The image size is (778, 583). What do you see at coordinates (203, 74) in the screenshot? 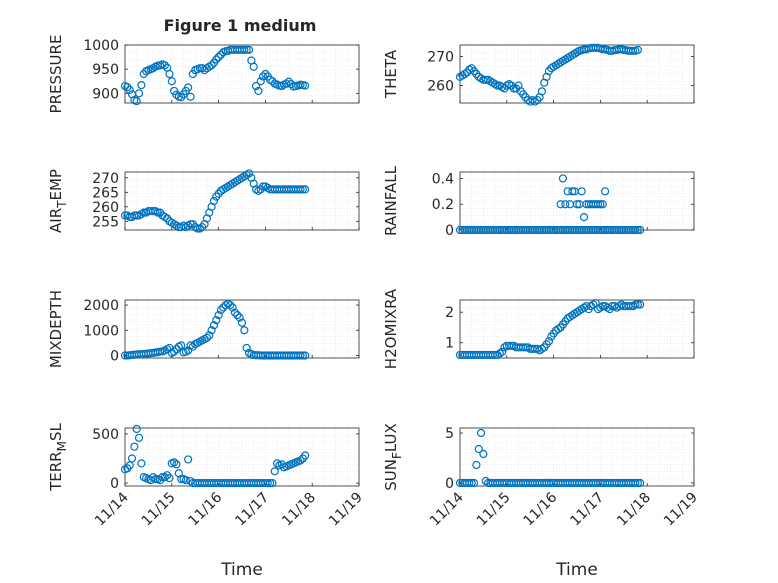
I see `subplot-pressure: 900 950 1000 PRESSURE` at bounding box center [203, 74].